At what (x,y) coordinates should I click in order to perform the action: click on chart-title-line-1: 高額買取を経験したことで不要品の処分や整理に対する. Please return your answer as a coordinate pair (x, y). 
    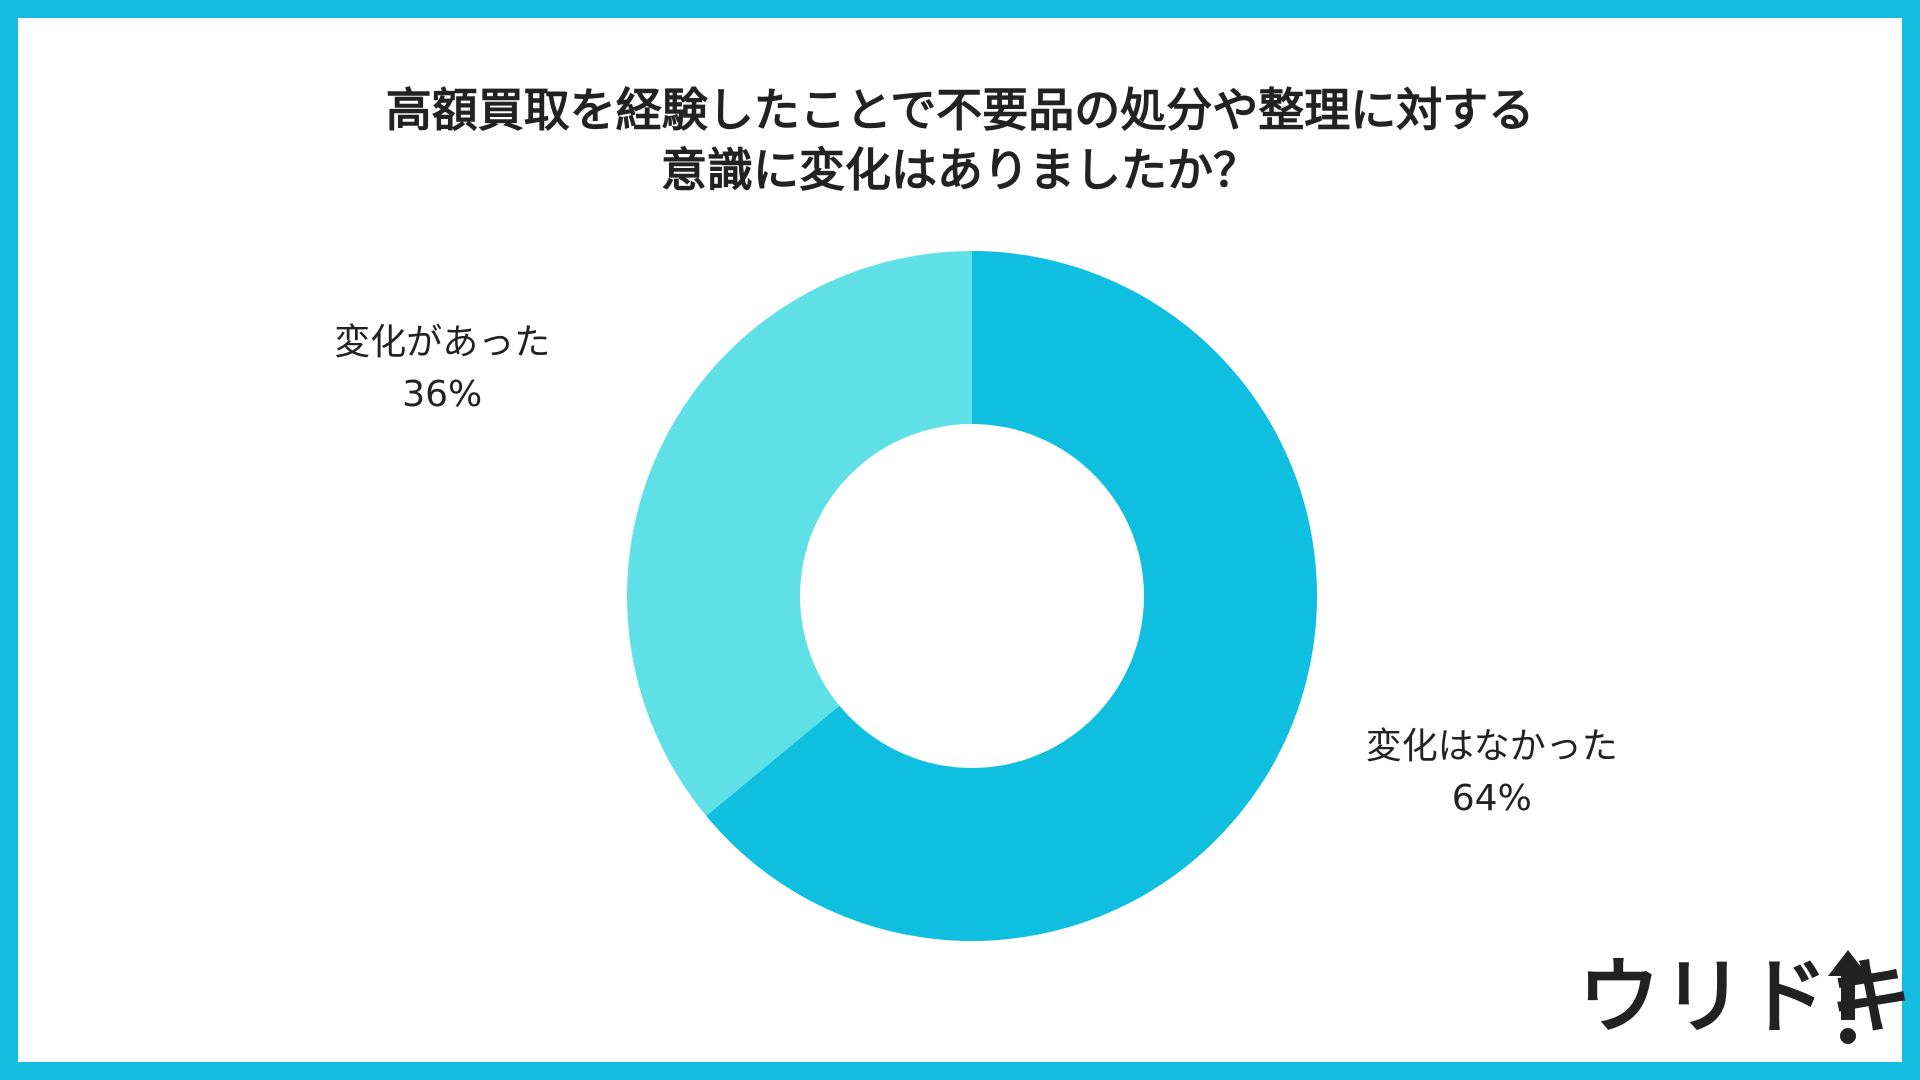
    Looking at the image, I should click on (960, 110).